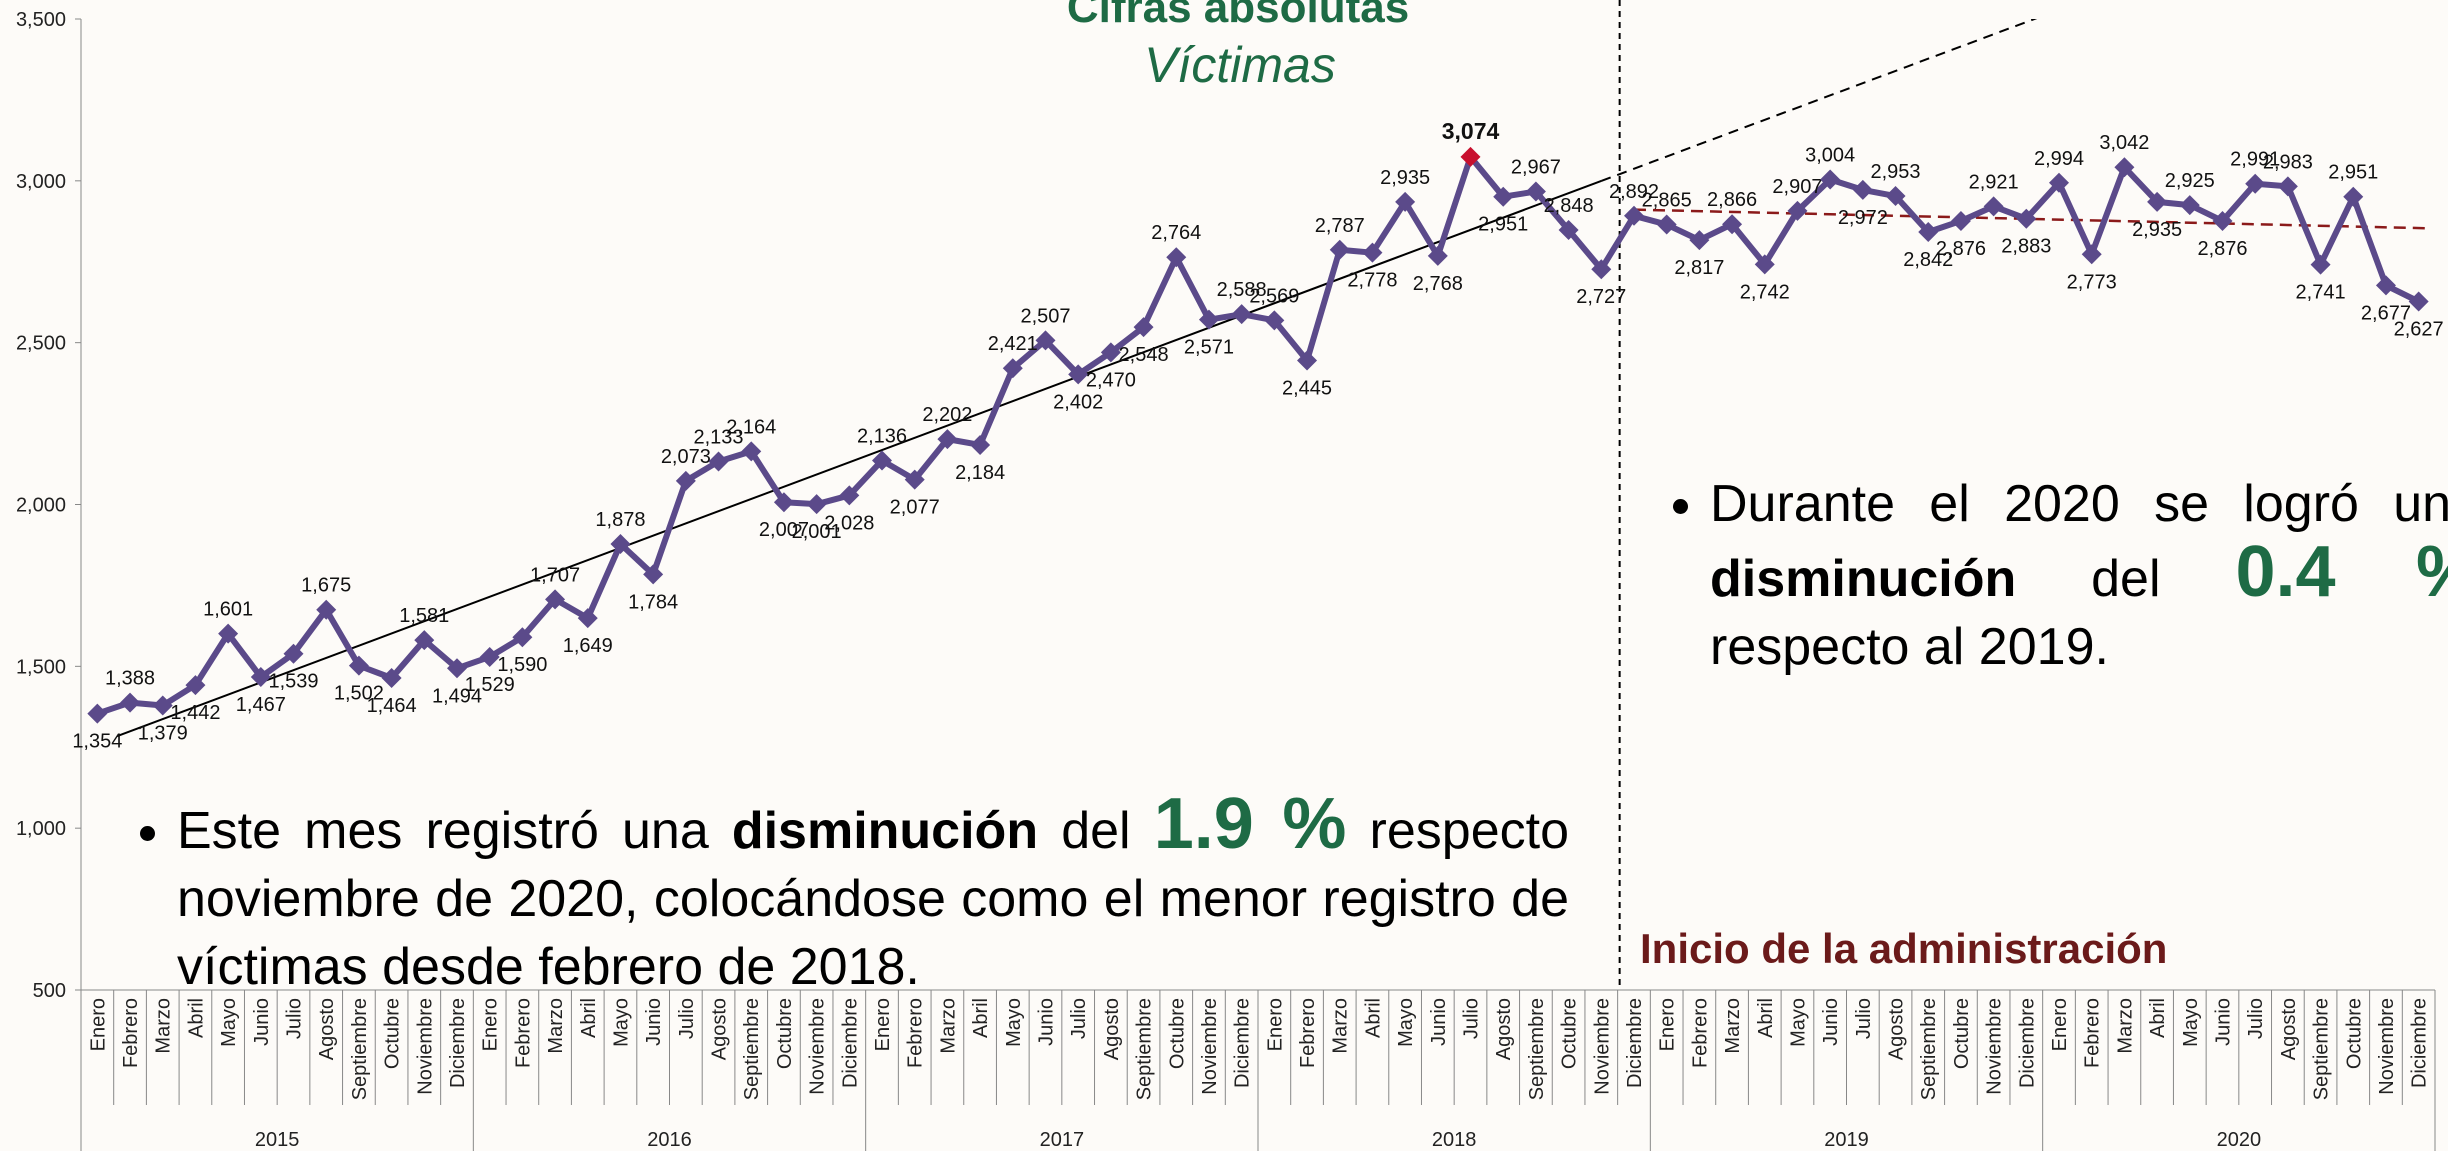  Describe the element at coordinates (2092, 282) in the screenshot. I see `data-label: 2,773` at that location.